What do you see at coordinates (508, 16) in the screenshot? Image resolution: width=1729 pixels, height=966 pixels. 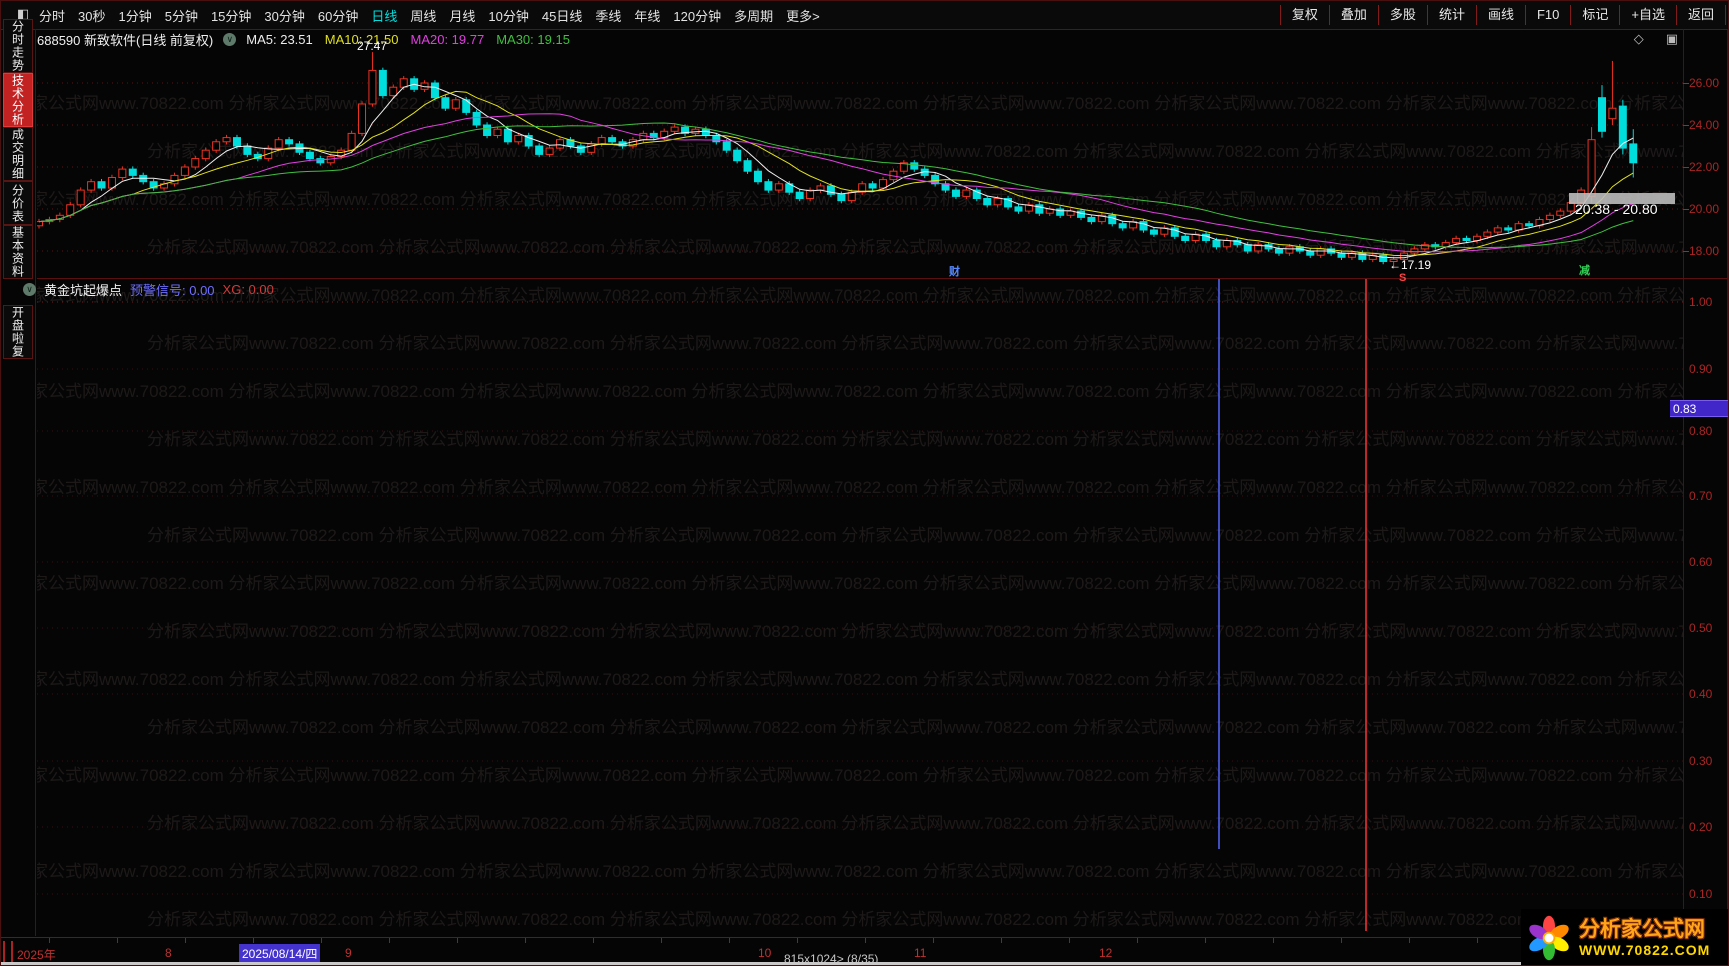 I see `period-tab: 10分钟` at bounding box center [508, 16].